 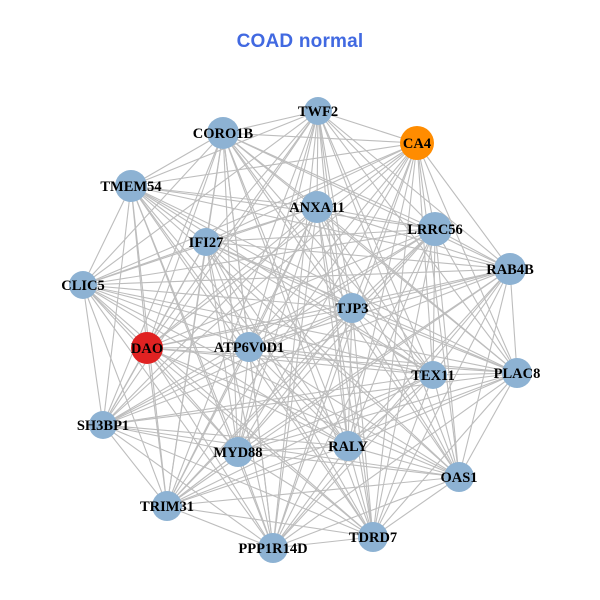 What do you see at coordinates (166, 316) in the screenshot?
I see `edge-CLIC5-ATP6V0D1` at bounding box center [166, 316].